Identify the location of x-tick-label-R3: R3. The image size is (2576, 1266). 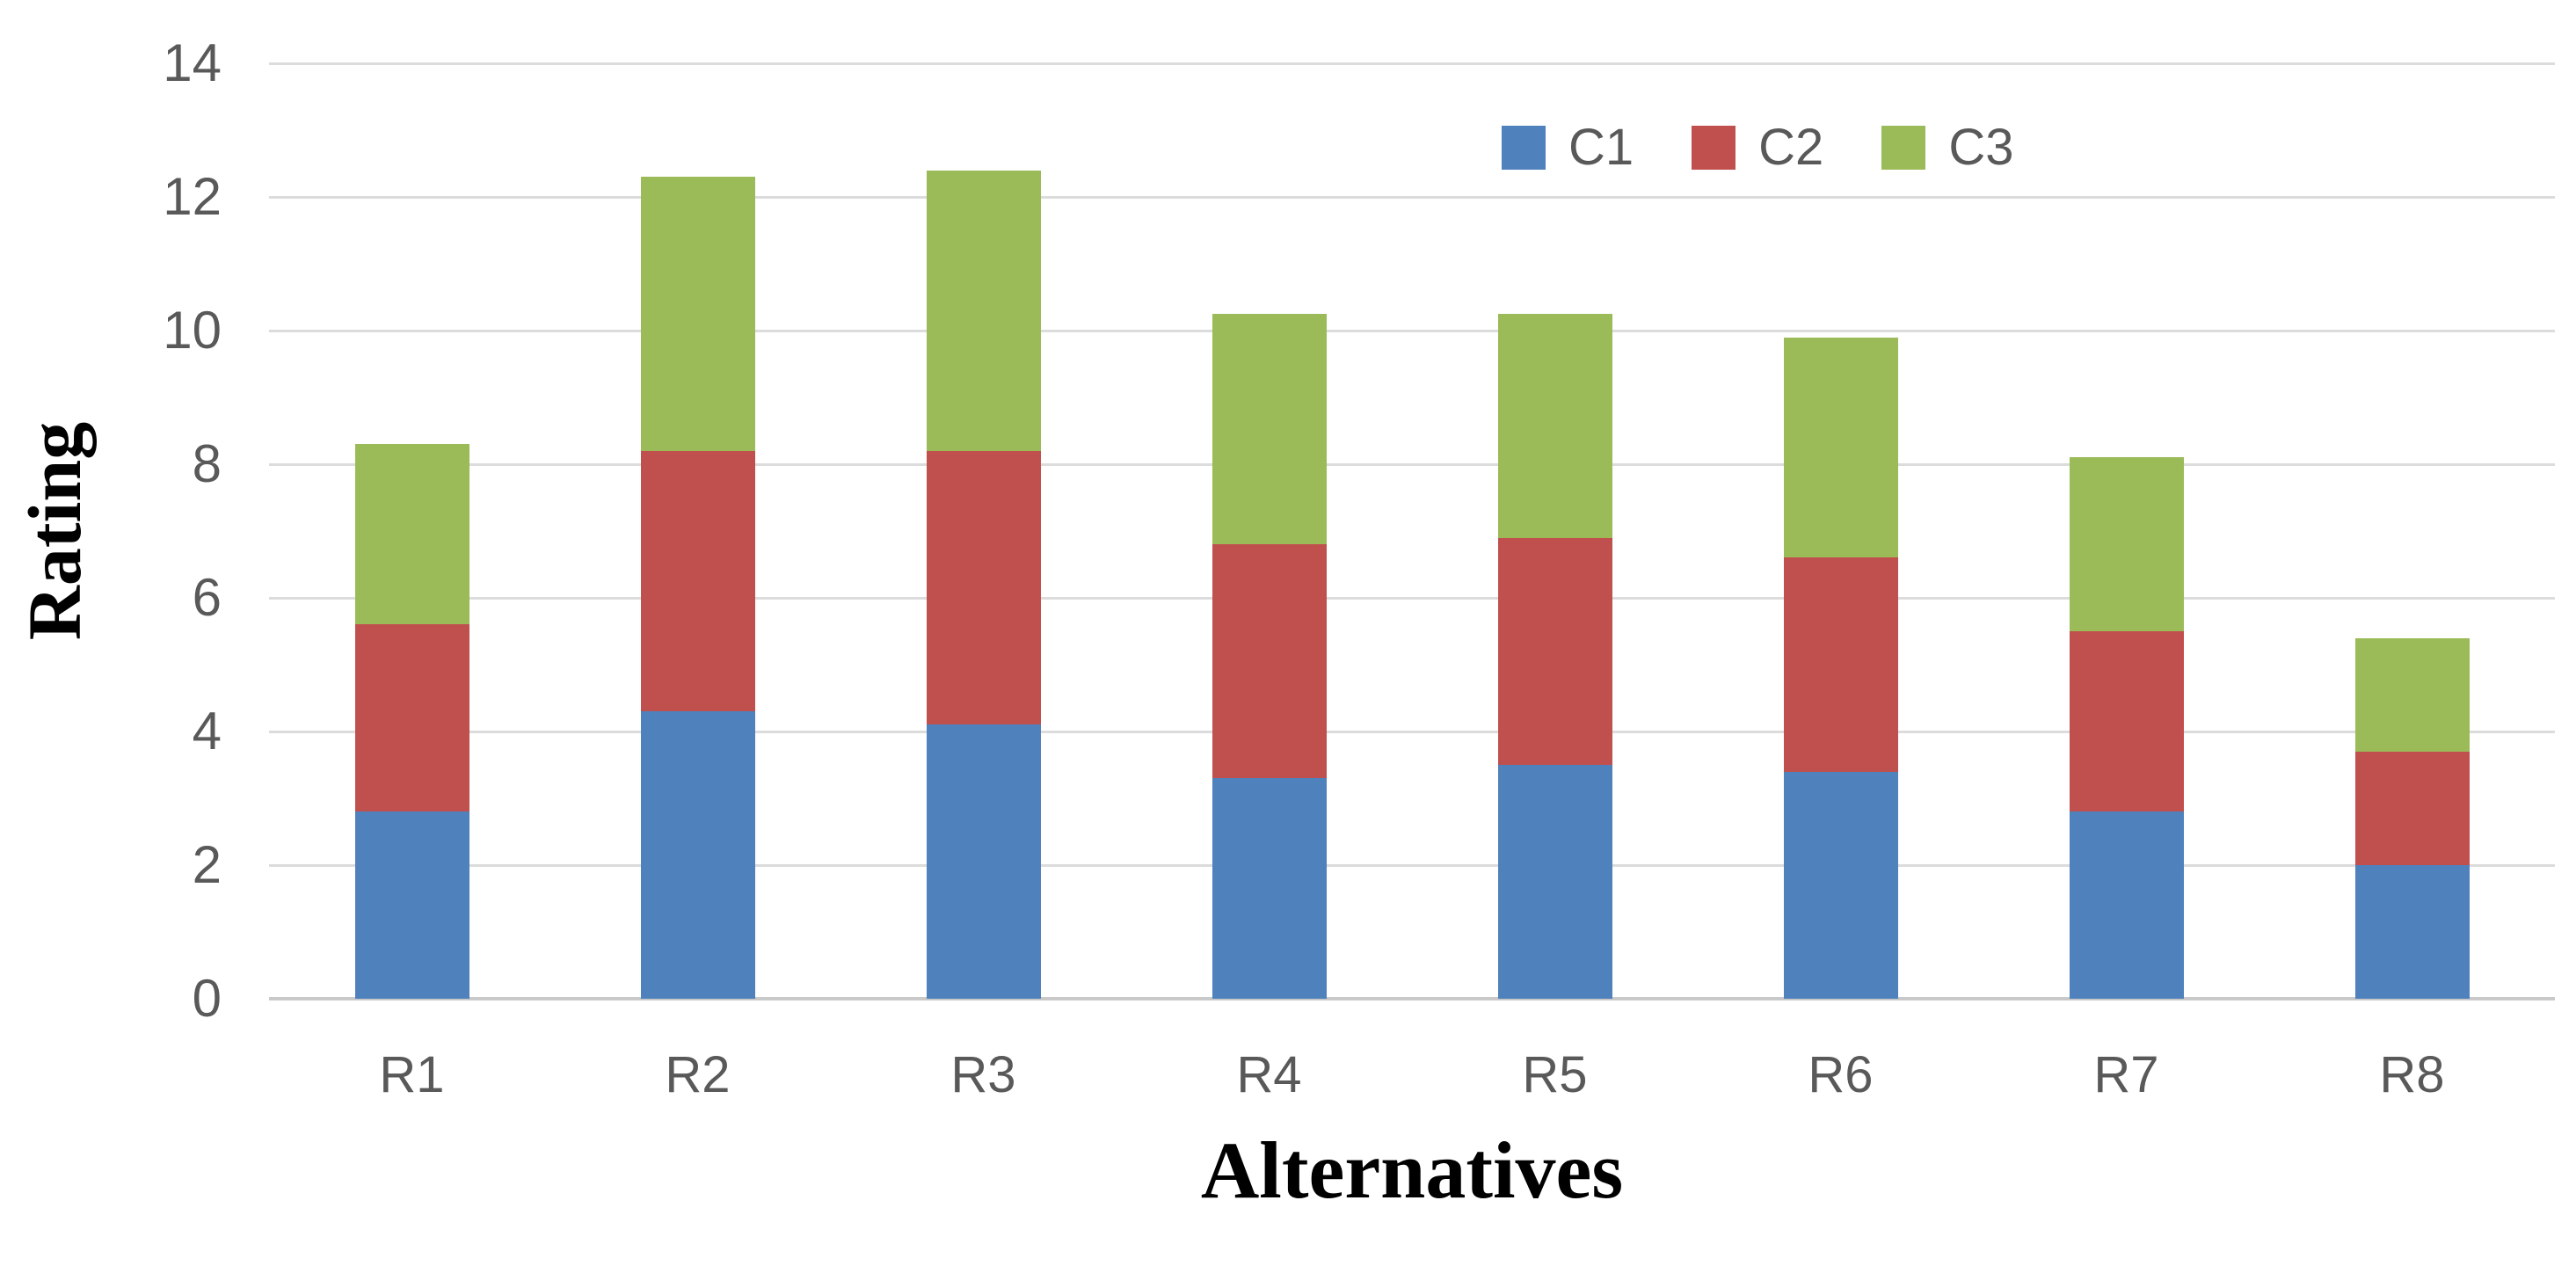
(983, 1074).